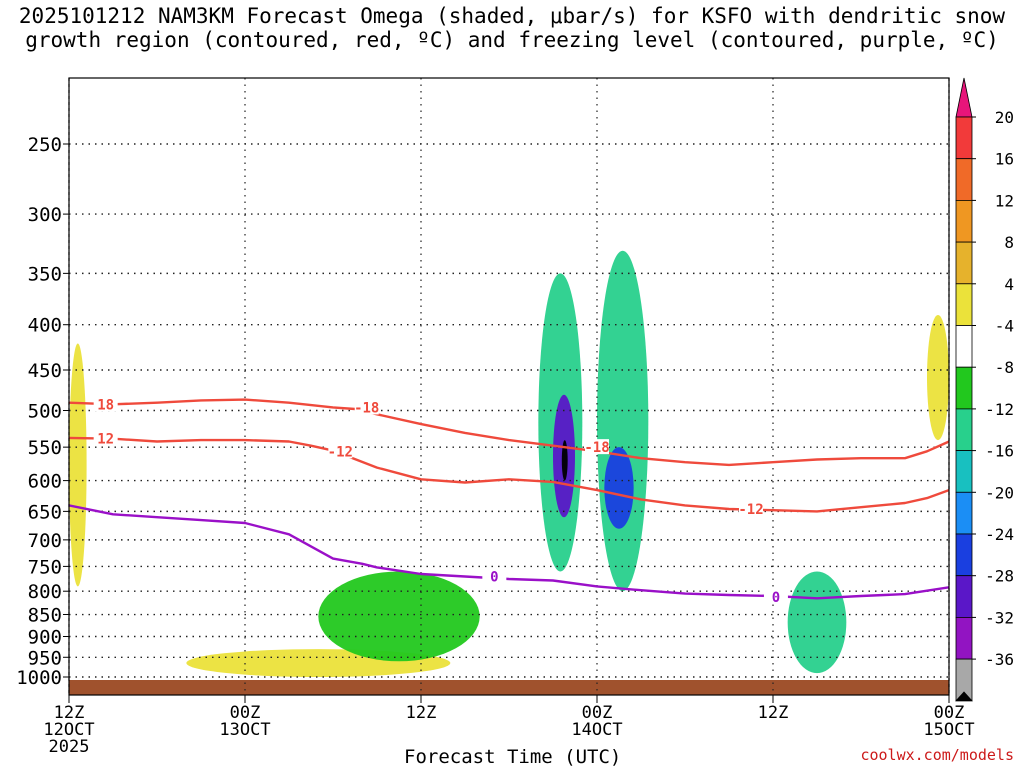 The image size is (1024, 768). Describe the element at coordinates (1009, 242) in the screenshot. I see `colorbar-label-3: 8` at that location.